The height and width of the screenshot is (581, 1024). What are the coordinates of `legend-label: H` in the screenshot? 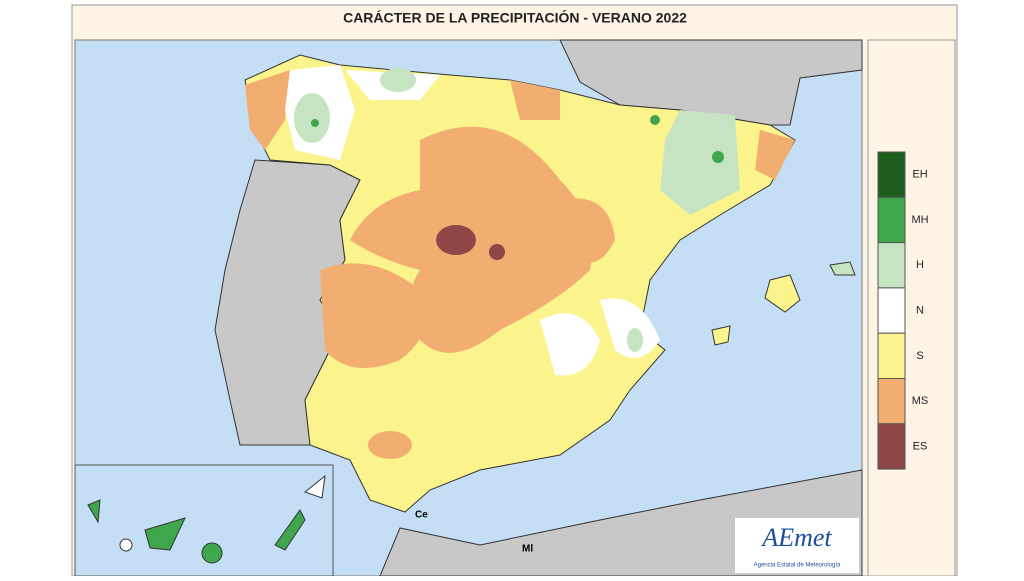 It's located at (920, 265).